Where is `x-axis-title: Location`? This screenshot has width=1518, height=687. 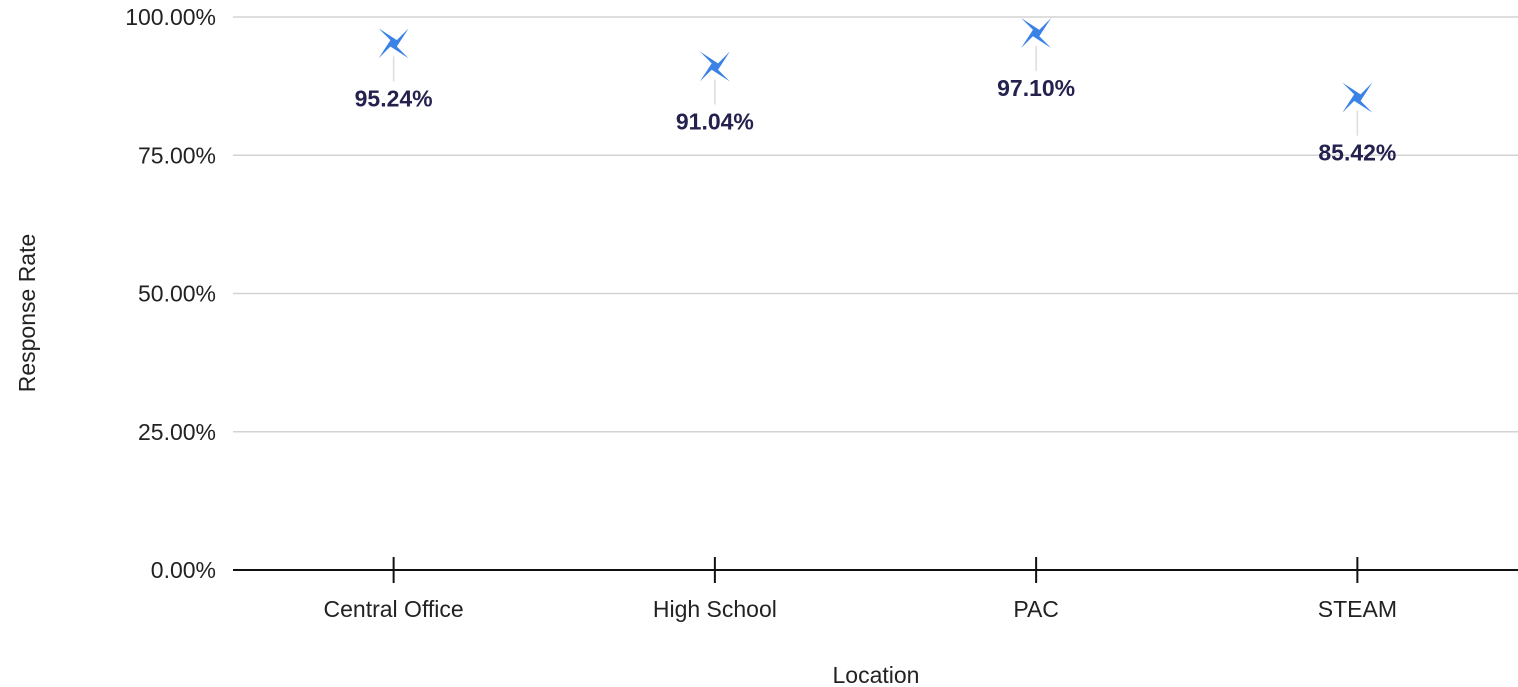
x-axis-title: Location is located at coordinates (876, 674).